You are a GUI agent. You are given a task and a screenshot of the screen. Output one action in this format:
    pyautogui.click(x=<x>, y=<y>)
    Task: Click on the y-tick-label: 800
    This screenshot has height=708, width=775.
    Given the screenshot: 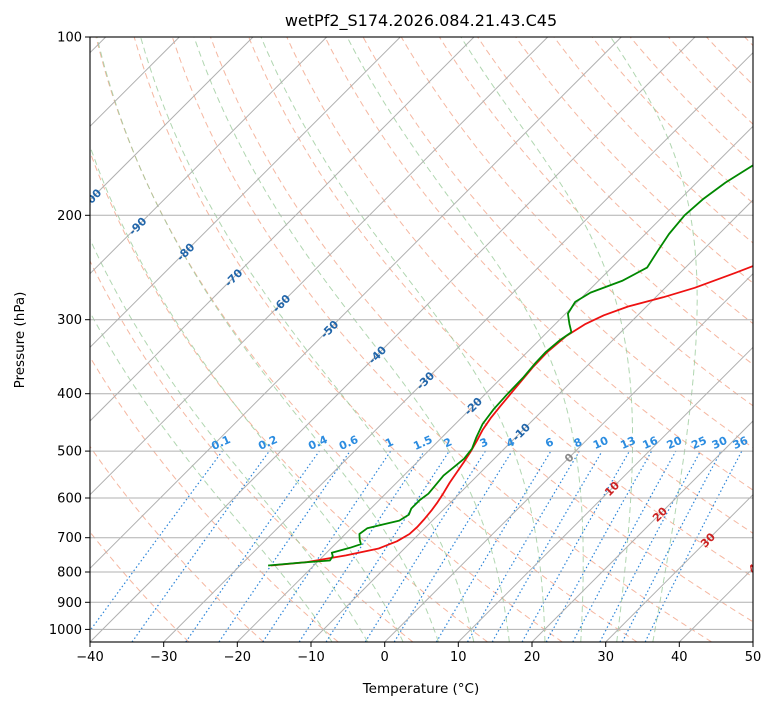 What is the action you would take?
    pyautogui.click(x=69, y=573)
    